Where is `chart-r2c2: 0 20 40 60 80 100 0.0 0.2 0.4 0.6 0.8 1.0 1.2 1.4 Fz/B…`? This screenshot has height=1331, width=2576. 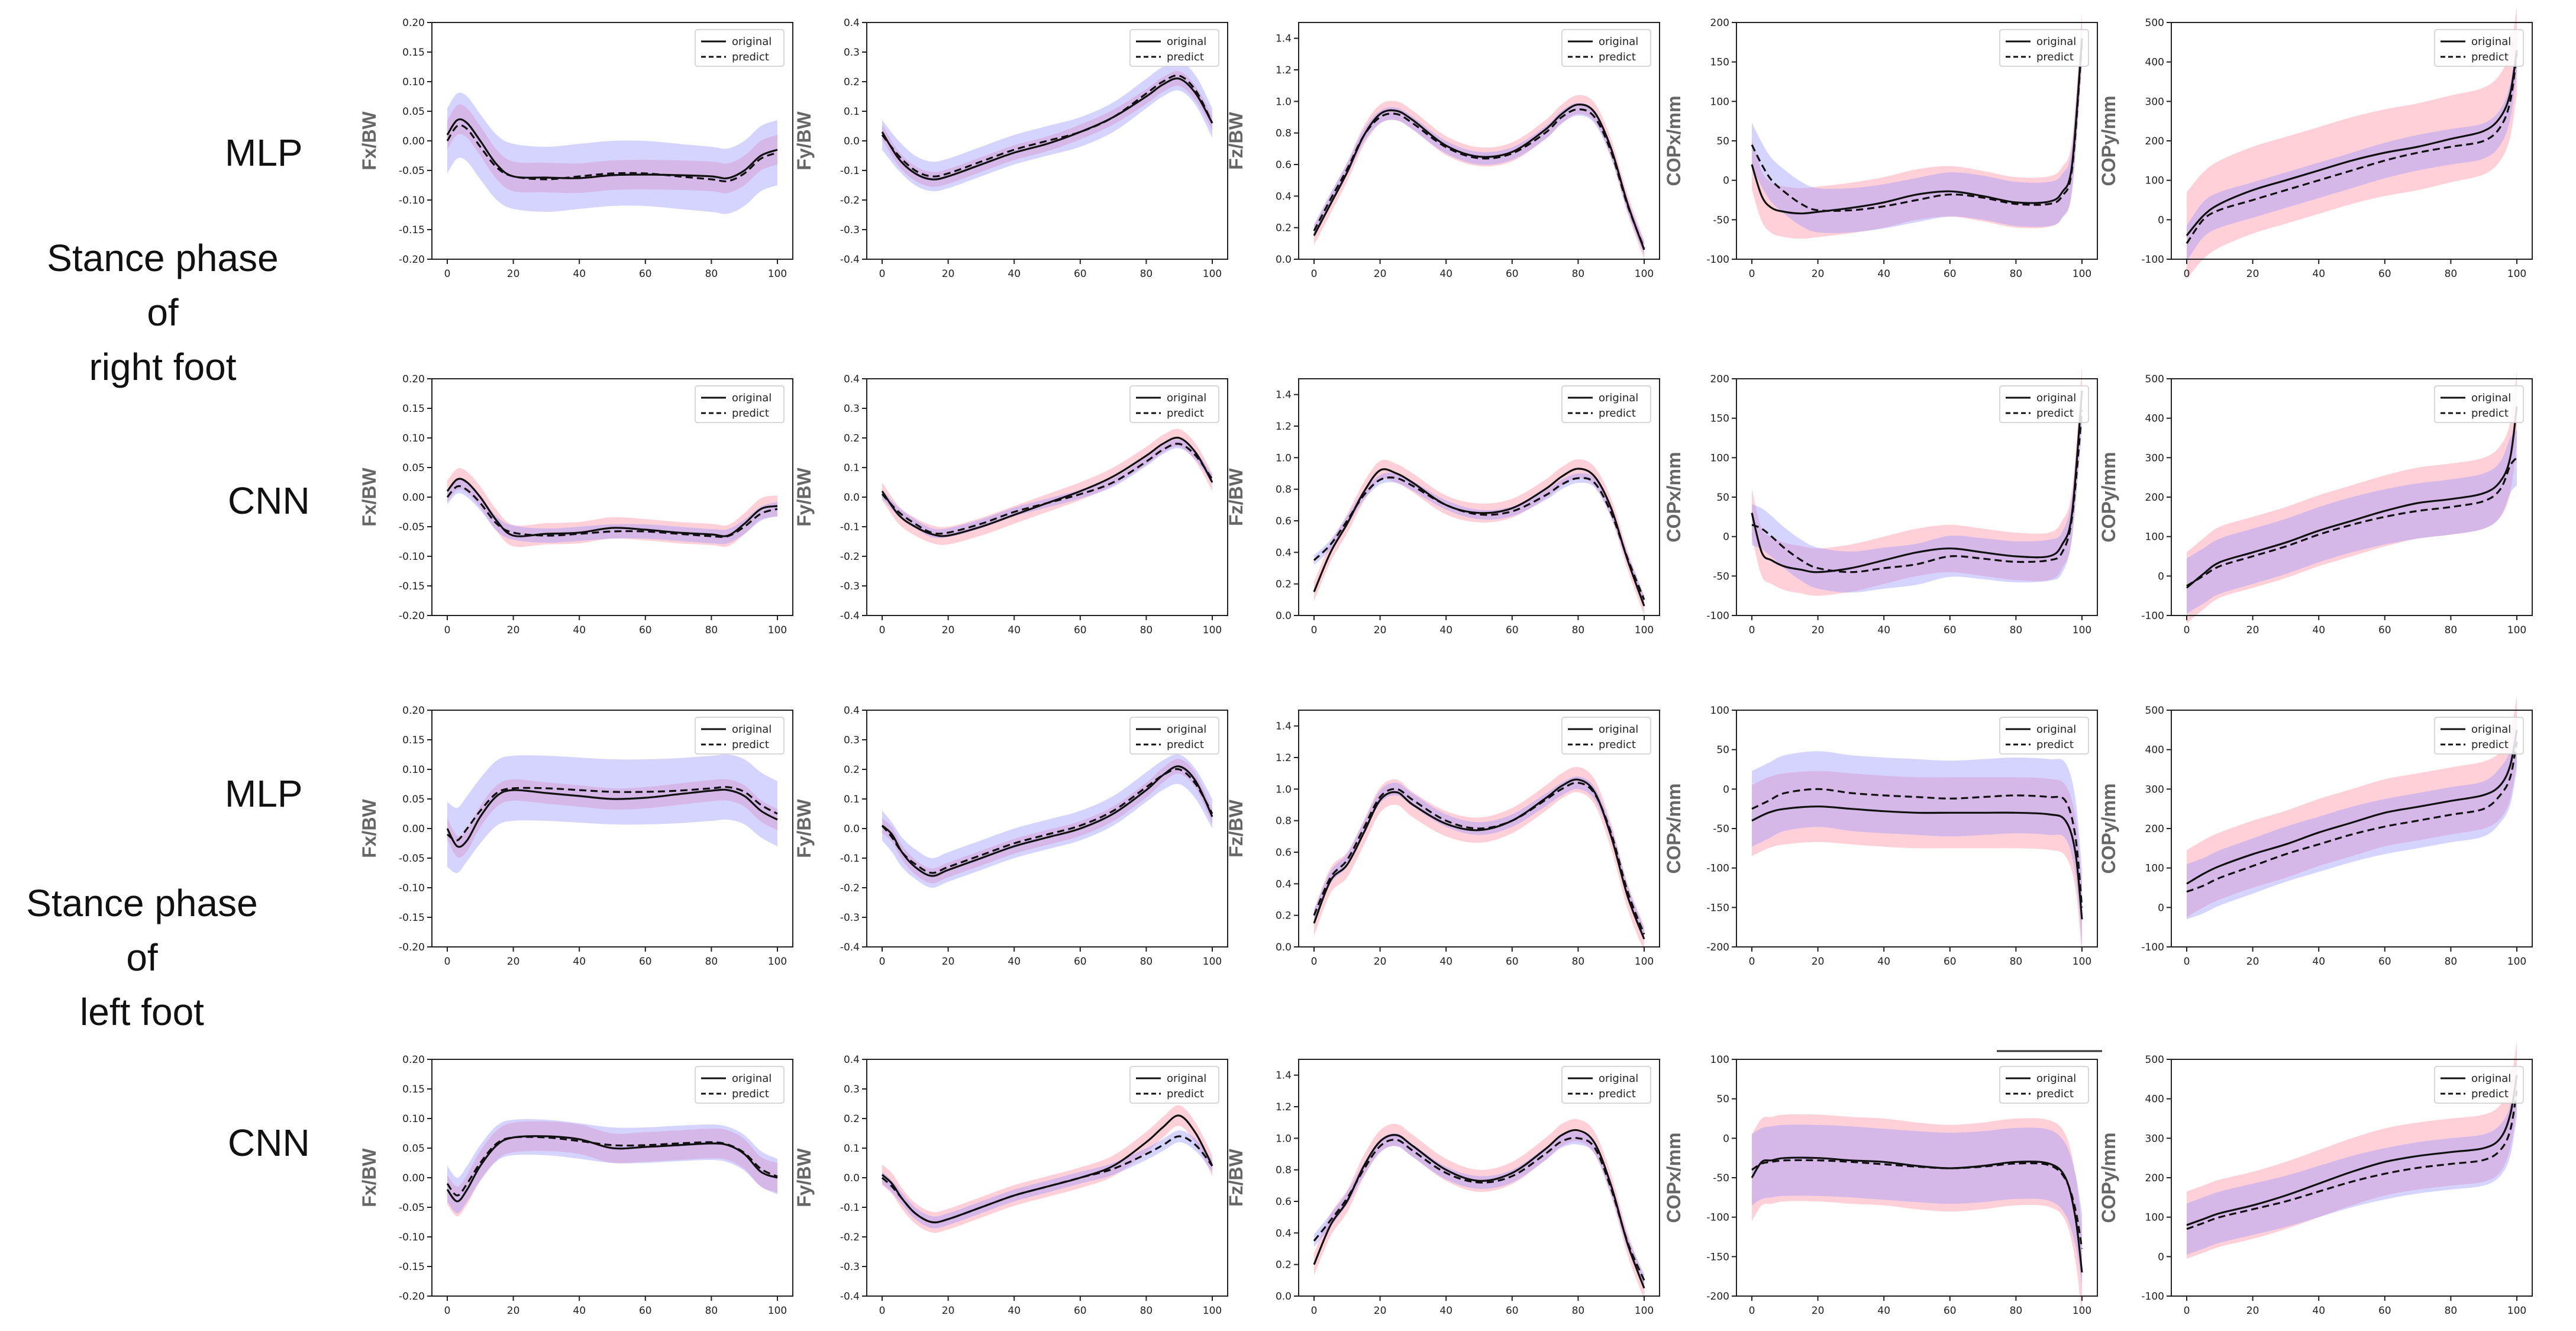 chart-r2c2: 0 20 40 60 80 100 0.0 0.2 0.4 0.6 0.8 1.0 1.2 1.4 Fz/B… is located at coordinates (1442, 839).